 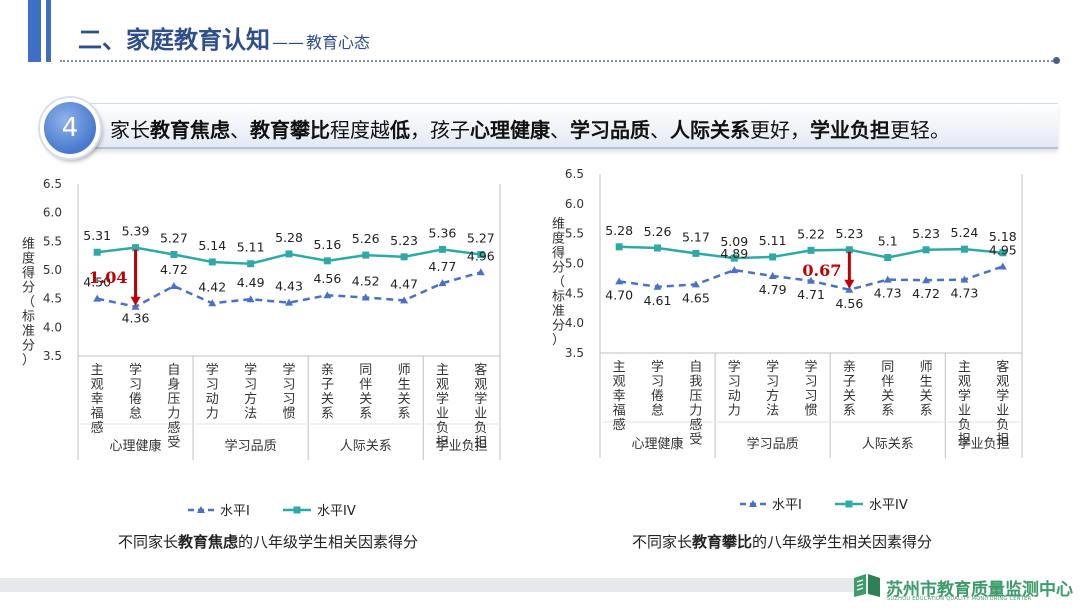 I want to click on data-label-level-1: 4.72, so click(x=174, y=269).